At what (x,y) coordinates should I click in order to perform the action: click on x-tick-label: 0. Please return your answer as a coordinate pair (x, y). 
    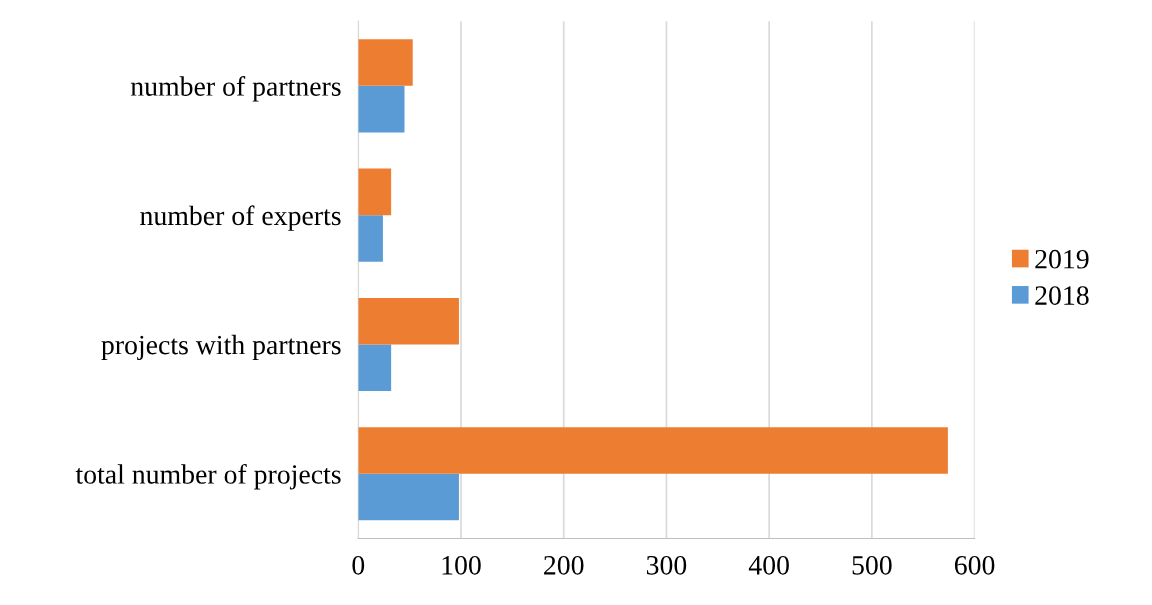
    Looking at the image, I should click on (358, 565).